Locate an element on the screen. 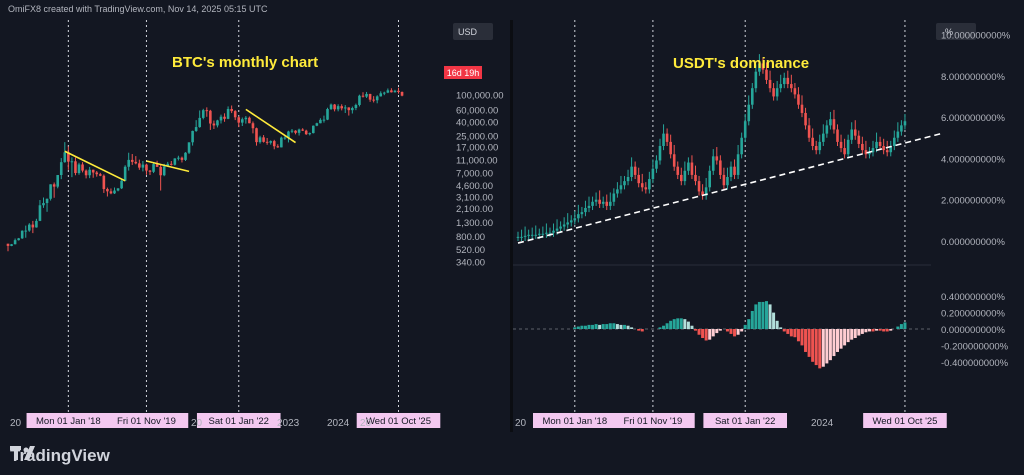 The height and width of the screenshot is (475, 1024). x-tick-label: 2023 is located at coordinates (288, 423).